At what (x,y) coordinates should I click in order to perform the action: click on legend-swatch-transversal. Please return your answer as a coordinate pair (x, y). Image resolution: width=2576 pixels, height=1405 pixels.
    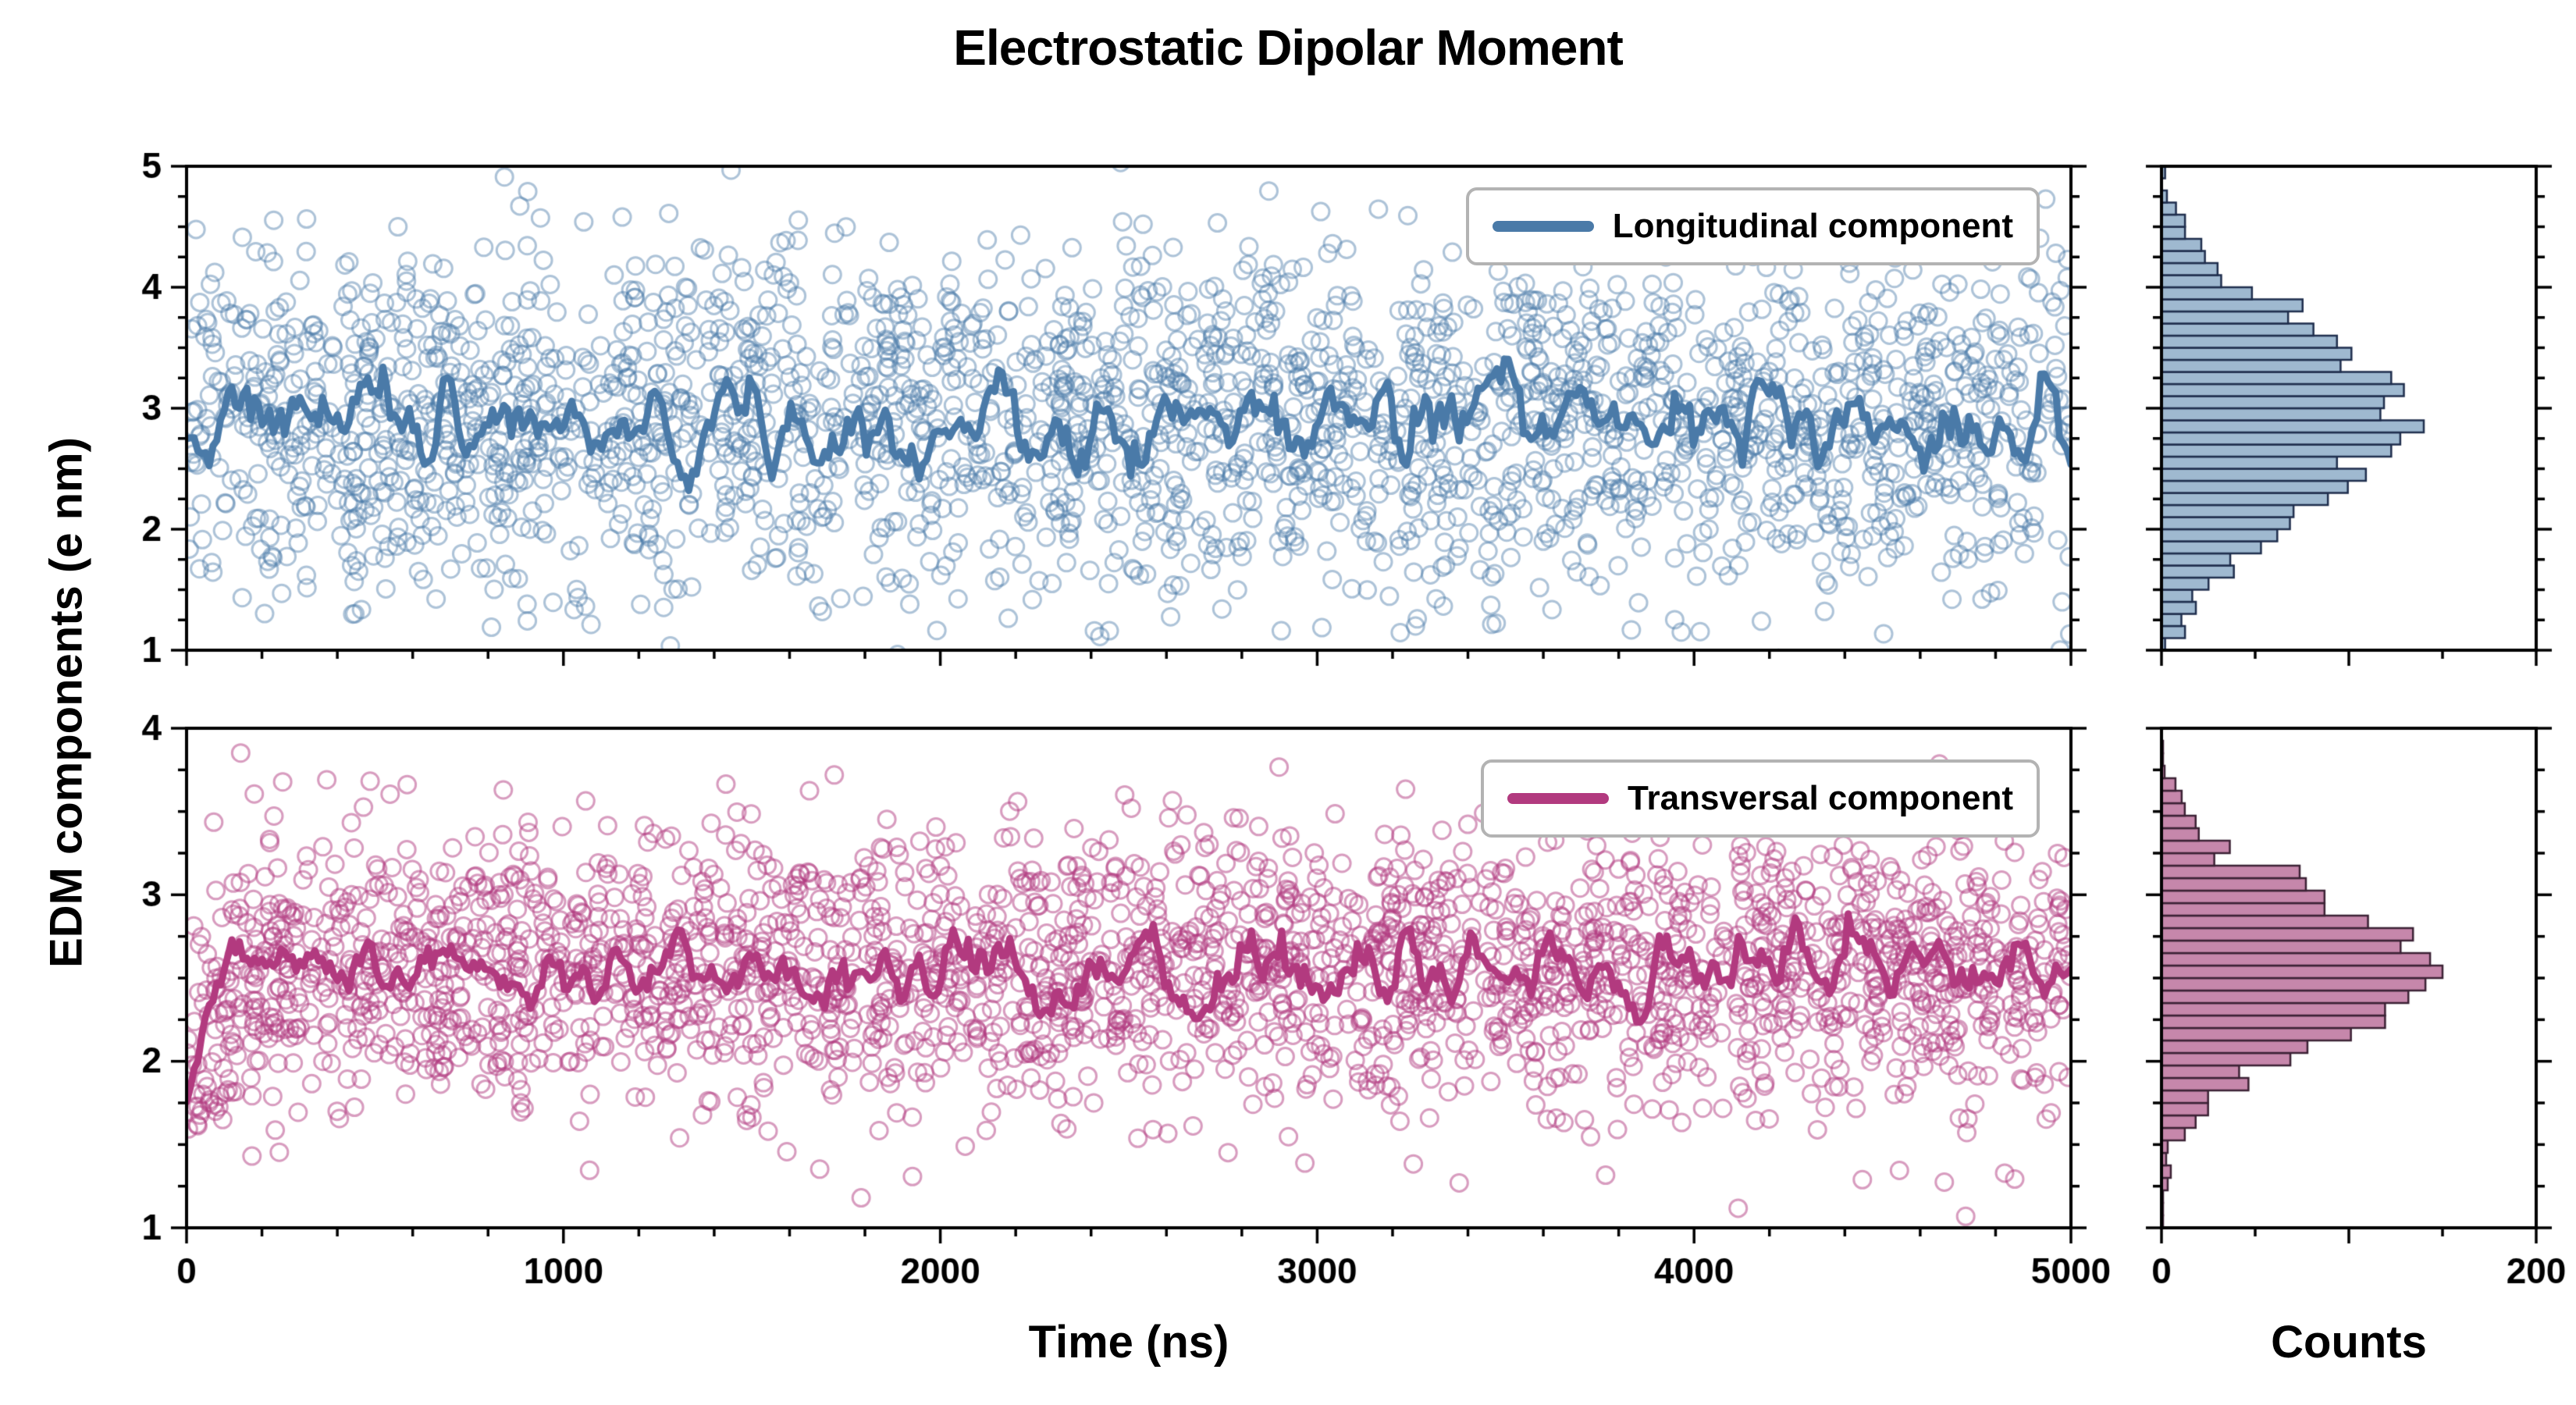
    Looking at the image, I should click on (1558, 798).